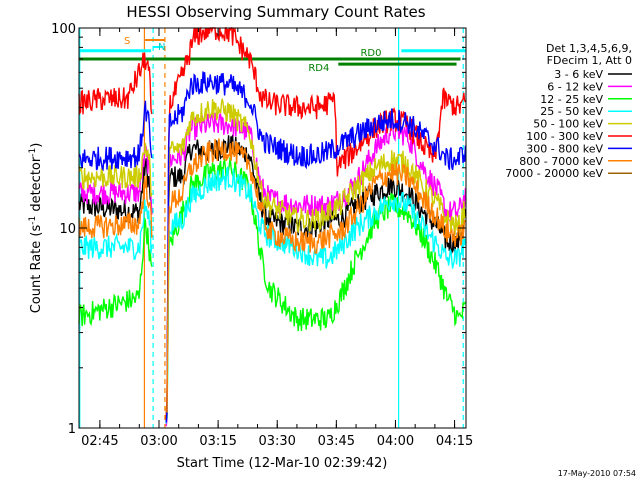  What do you see at coordinates (276, 441) in the screenshot?
I see `x-tick-label-3: 03:30` at bounding box center [276, 441].